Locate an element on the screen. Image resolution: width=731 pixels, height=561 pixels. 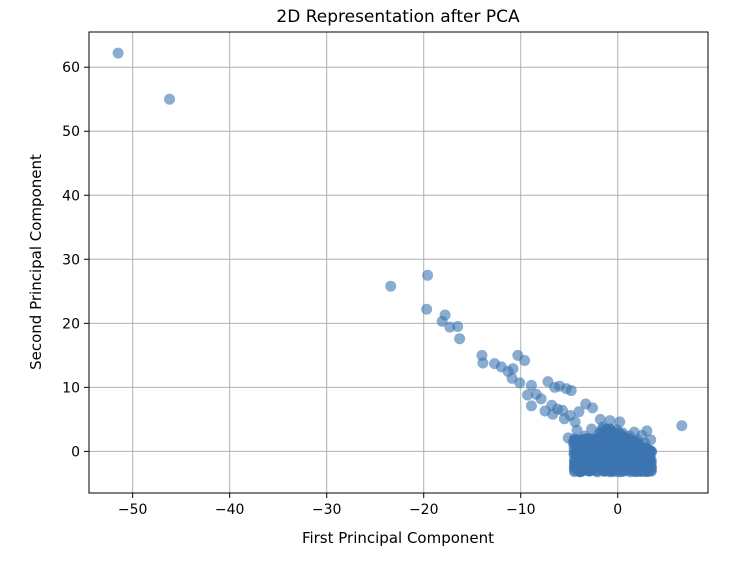
y-tick-label: 0 is located at coordinates (75, 452).